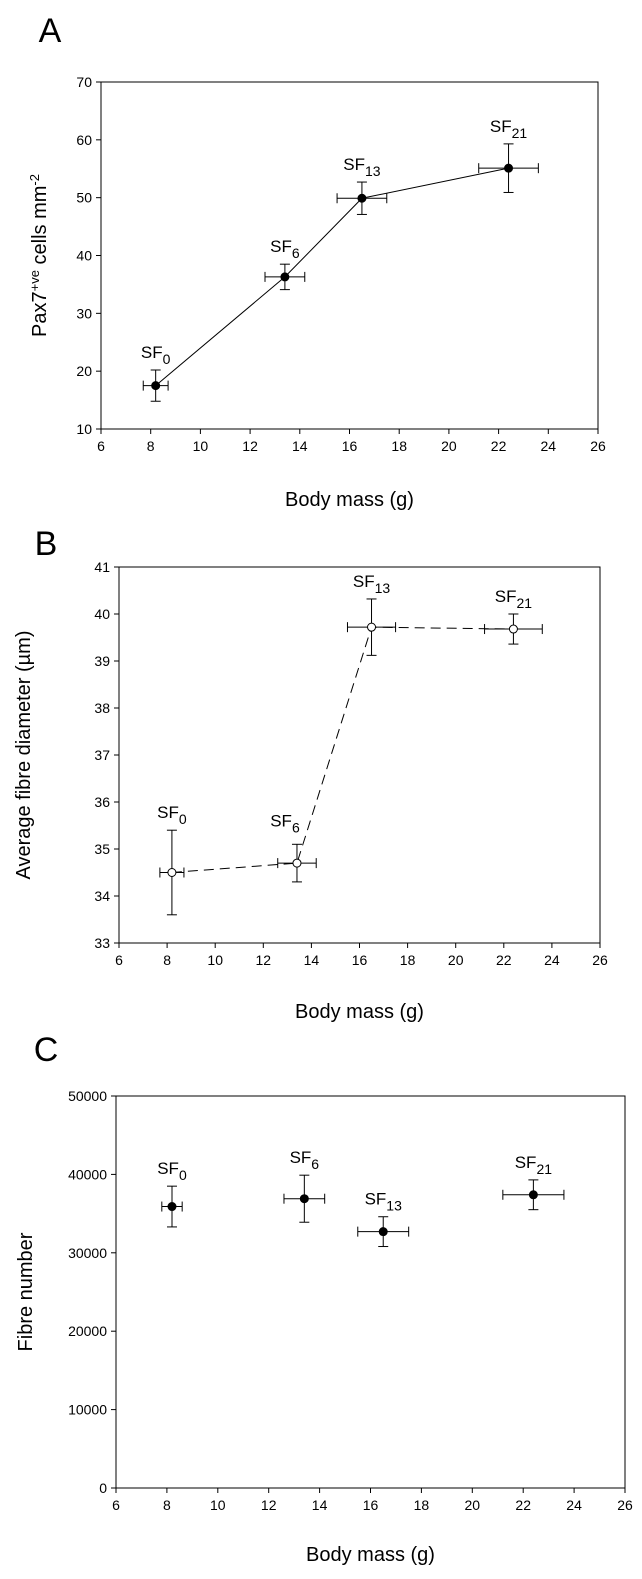 Image resolution: width=642 pixels, height=1579 pixels. I want to click on x-tick-label: 10, so click(218, 1505).